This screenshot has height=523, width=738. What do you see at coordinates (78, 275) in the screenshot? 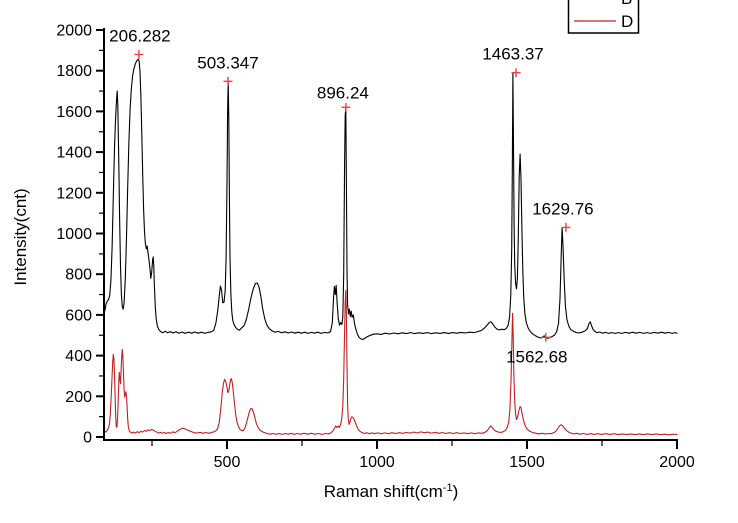
I see `y-tick-label: 800` at bounding box center [78, 275].